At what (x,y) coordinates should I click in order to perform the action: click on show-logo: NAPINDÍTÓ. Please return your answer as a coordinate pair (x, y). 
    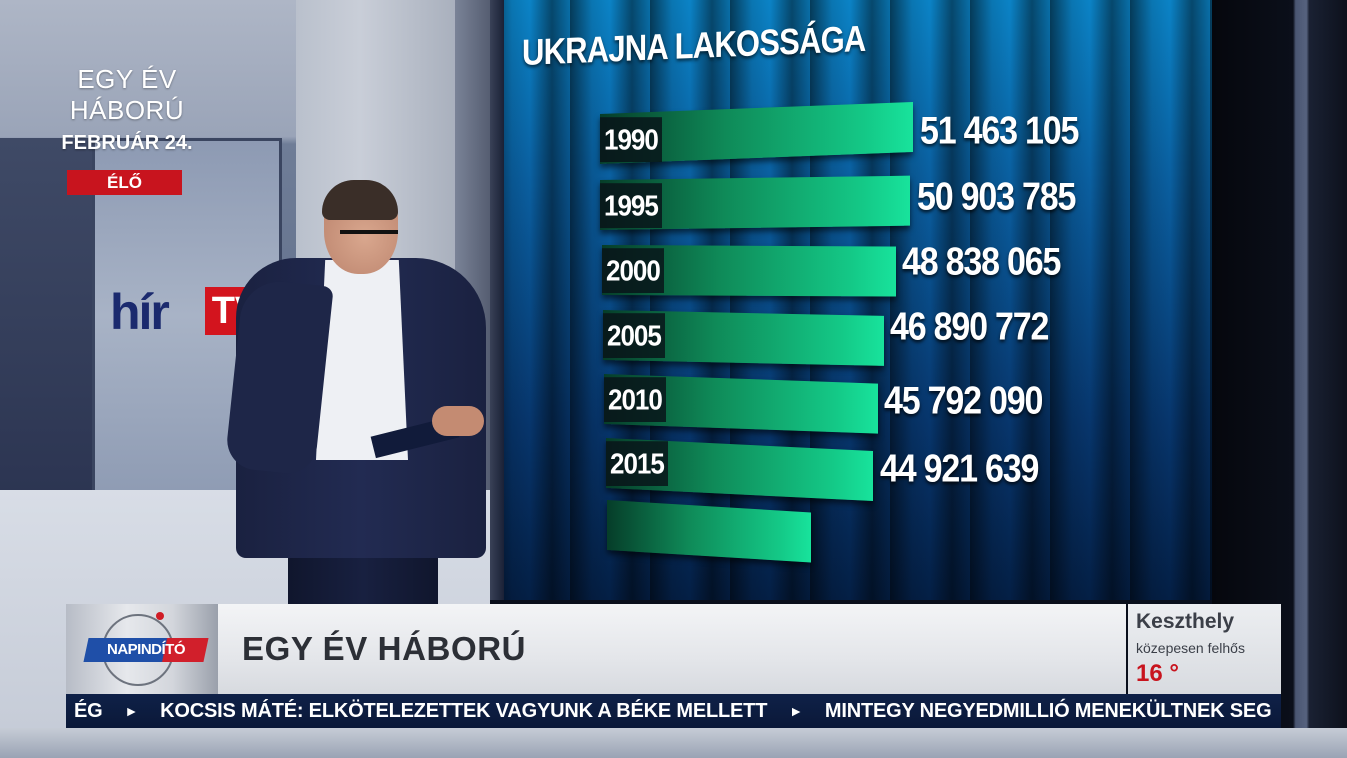
    Looking at the image, I should click on (146, 650).